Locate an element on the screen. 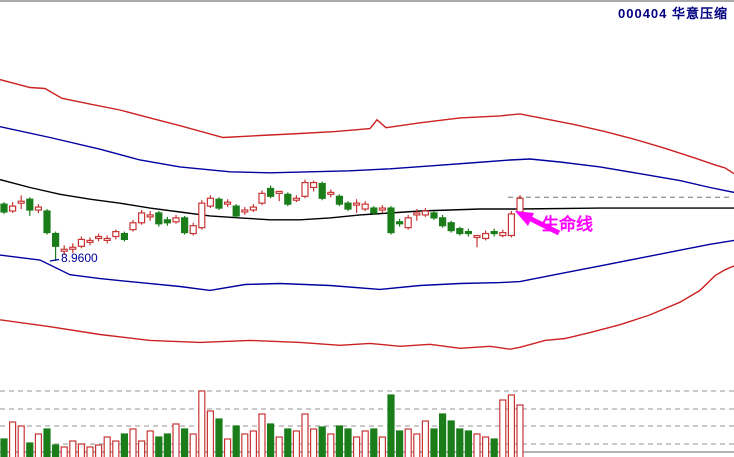 The image size is (734, 457). lifeline-arrow-head is located at coordinates (524, 218).